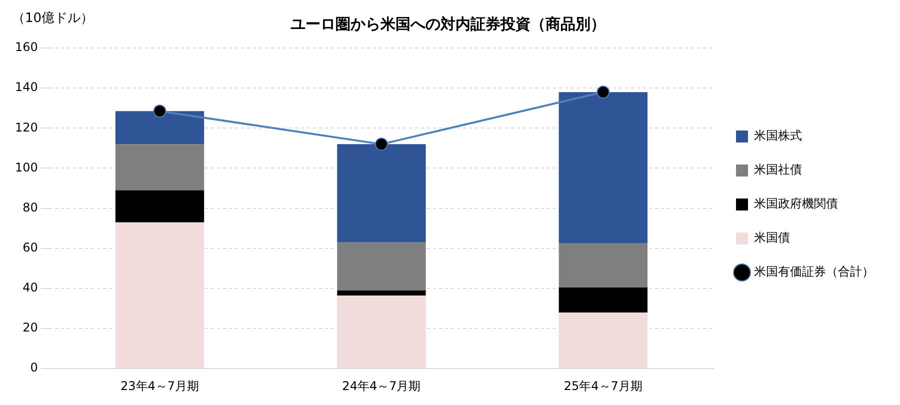 The image size is (900, 405). I want to click on y-tick-label: 120, so click(26, 127).